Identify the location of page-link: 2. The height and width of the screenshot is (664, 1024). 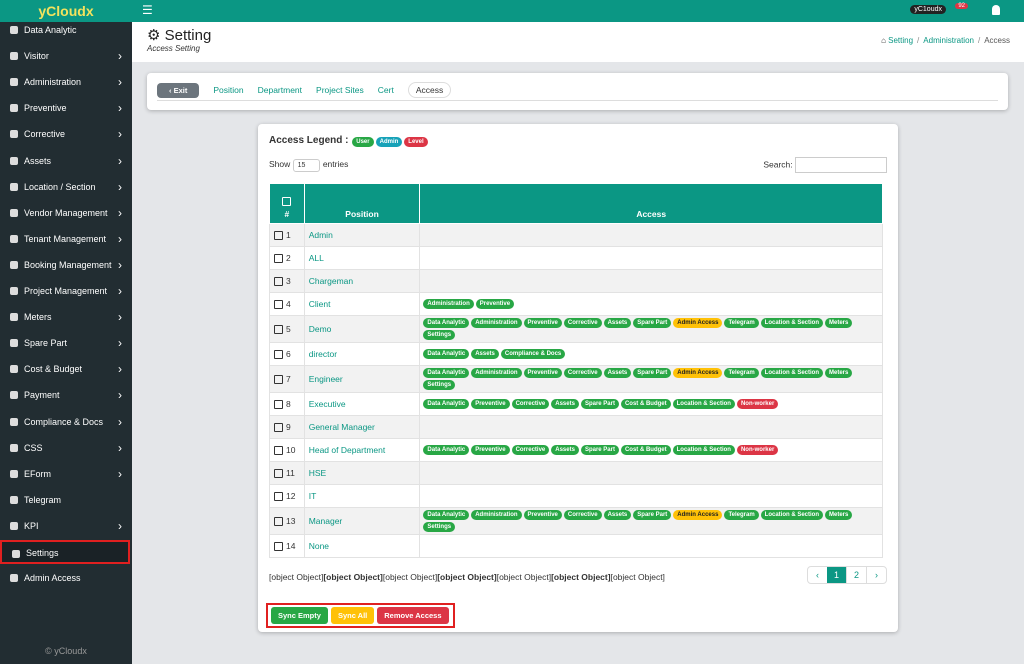
(855, 575).